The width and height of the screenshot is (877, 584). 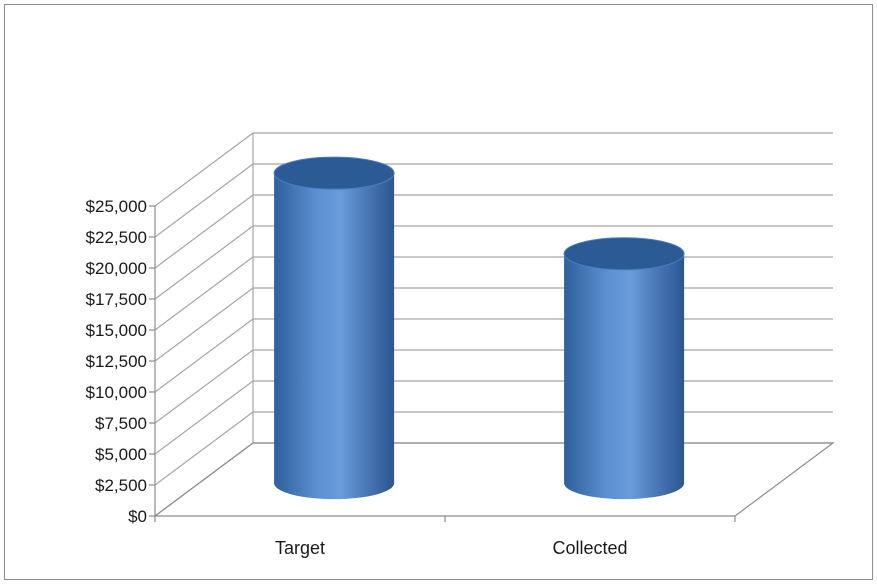 What do you see at coordinates (116, 392) in the screenshot?
I see `y-tick-label: $10,000` at bounding box center [116, 392].